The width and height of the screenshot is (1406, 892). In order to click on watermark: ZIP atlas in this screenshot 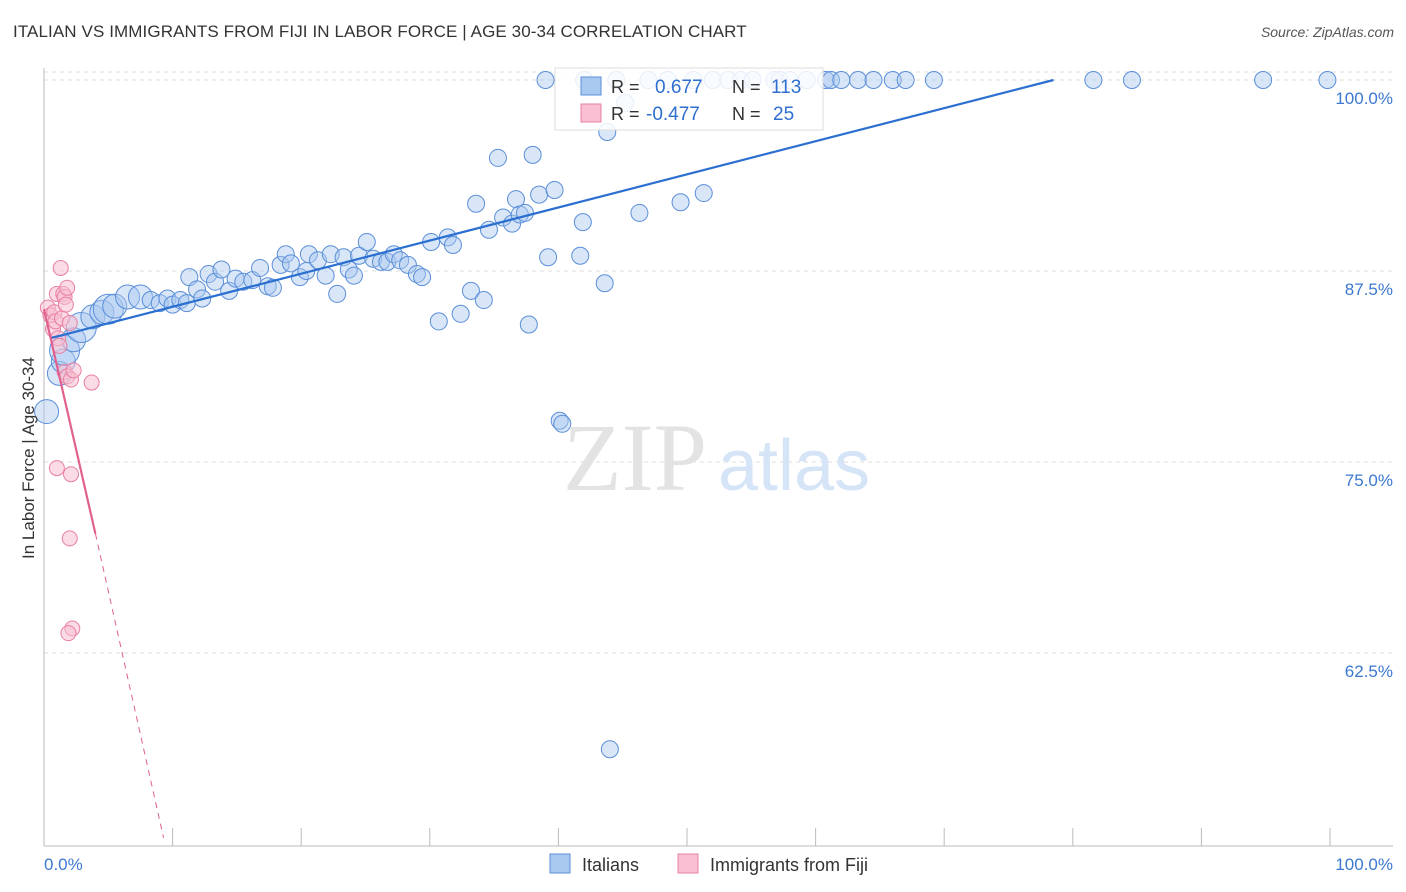, I will do `click(716, 457)`.